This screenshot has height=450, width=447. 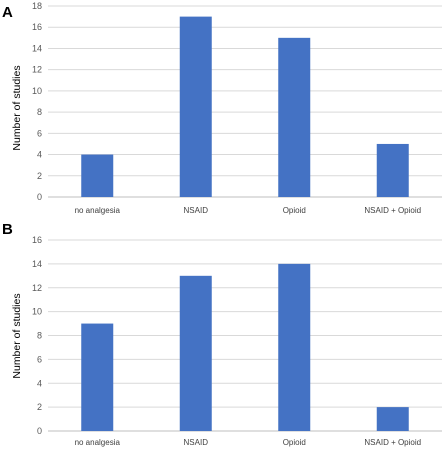 What do you see at coordinates (294, 347) in the screenshot?
I see `panel-b-bar-opioid` at bounding box center [294, 347].